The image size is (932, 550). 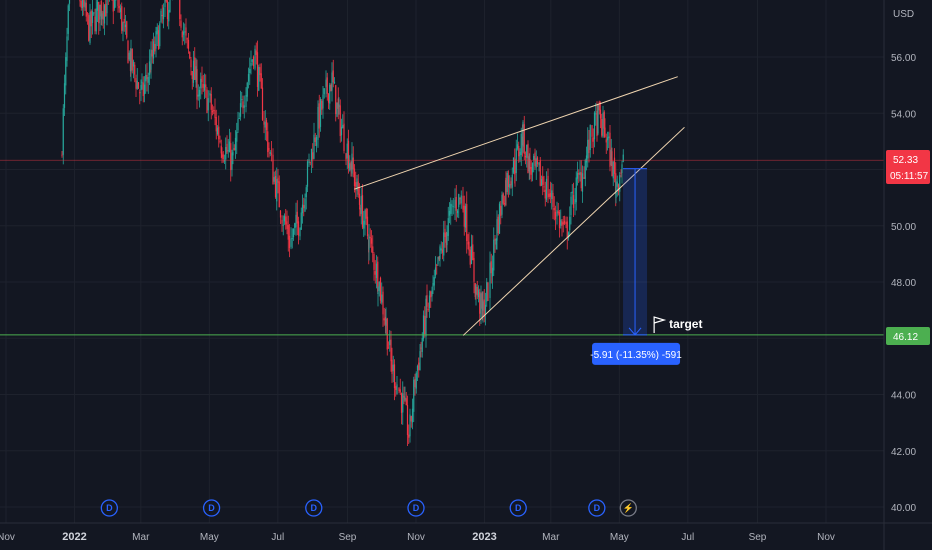 What do you see at coordinates (518, 508) in the screenshot?
I see `event-label: D` at bounding box center [518, 508].